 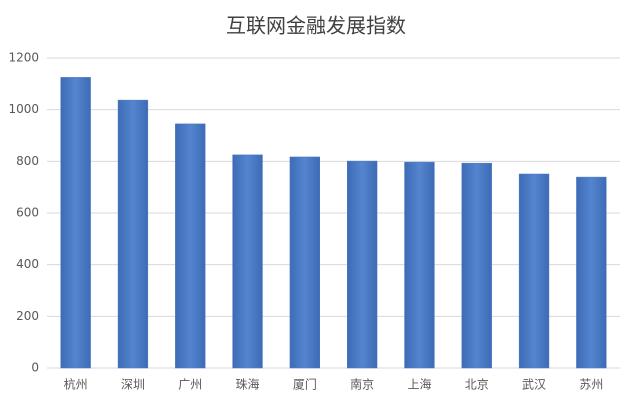 I want to click on y-tick-label: 400, so click(x=27, y=264).